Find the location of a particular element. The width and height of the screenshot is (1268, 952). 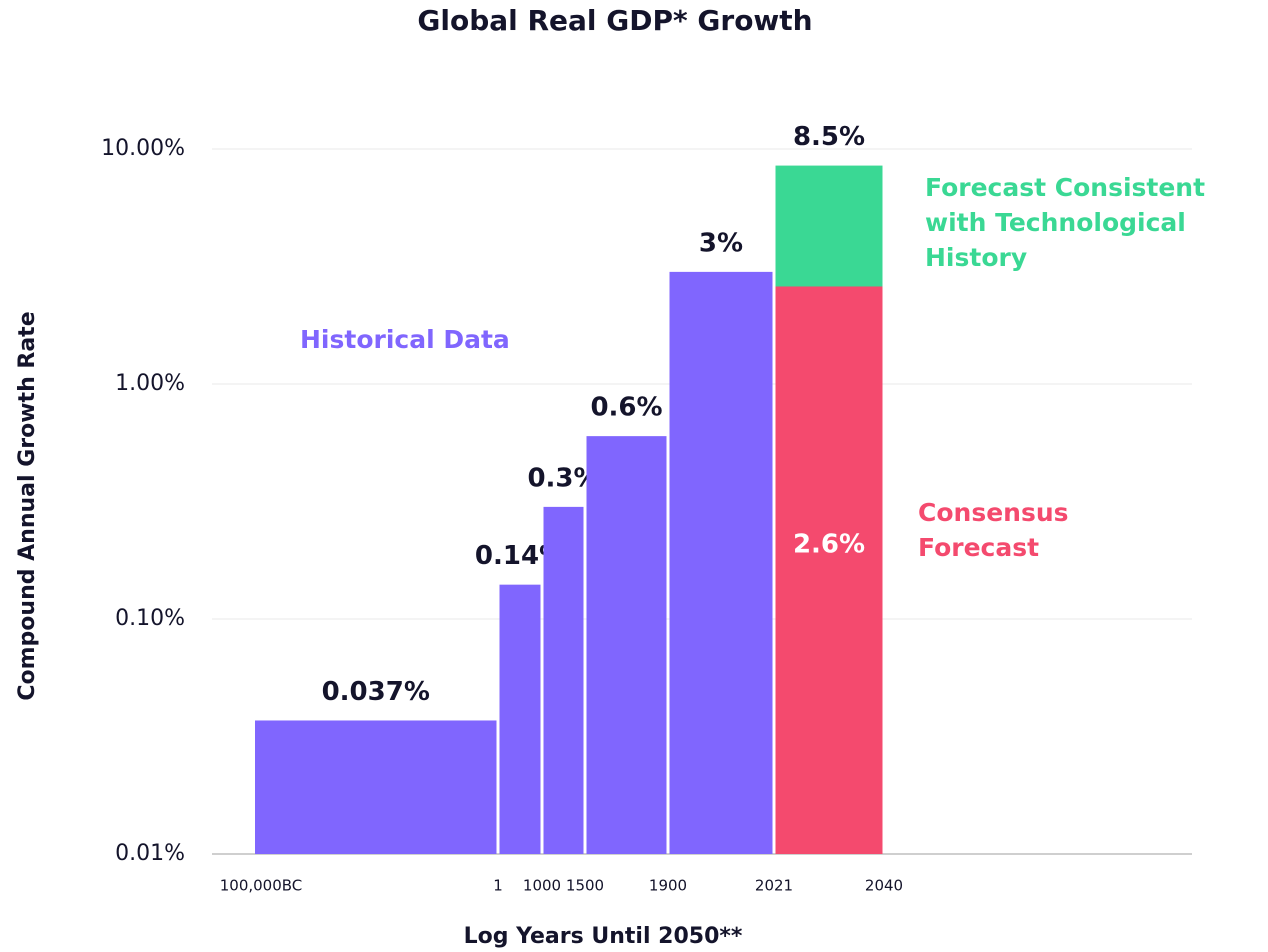

value-label: 3% is located at coordinates (721, 243).